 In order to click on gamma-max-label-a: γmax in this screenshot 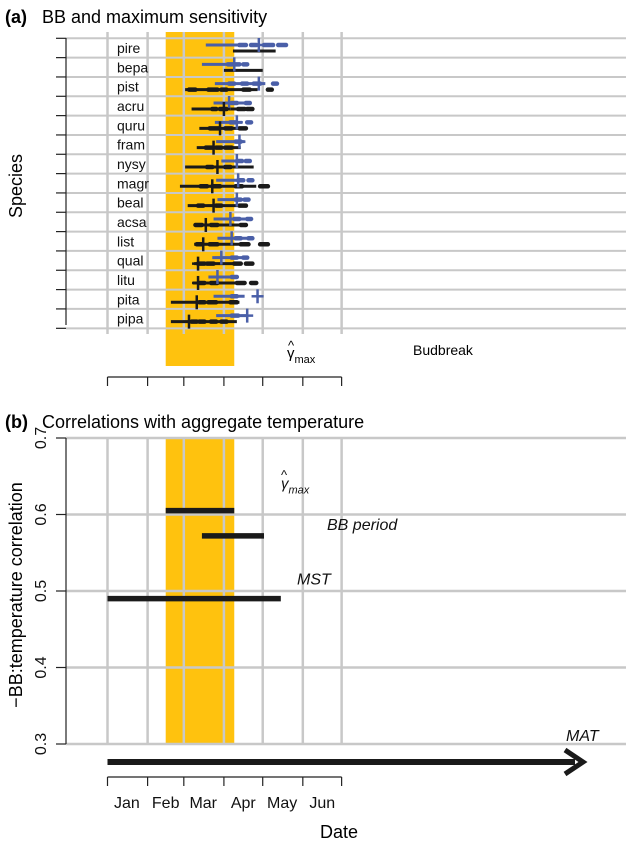, I will do `click(301, 355)`.